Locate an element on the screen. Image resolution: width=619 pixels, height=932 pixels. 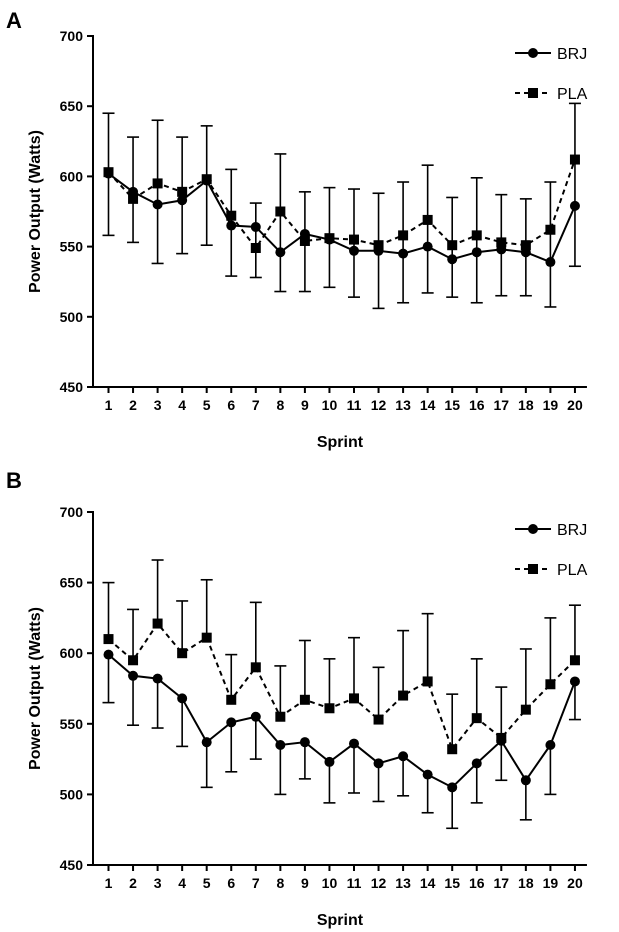
series-line-brj is located at coordinates (341, 721).